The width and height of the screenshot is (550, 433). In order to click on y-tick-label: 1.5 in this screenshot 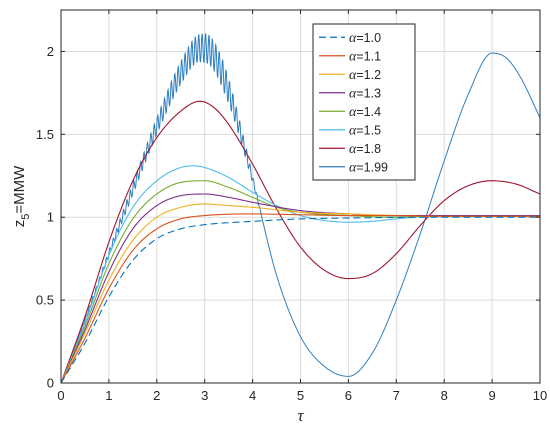, I will do `click(45, 134)`.